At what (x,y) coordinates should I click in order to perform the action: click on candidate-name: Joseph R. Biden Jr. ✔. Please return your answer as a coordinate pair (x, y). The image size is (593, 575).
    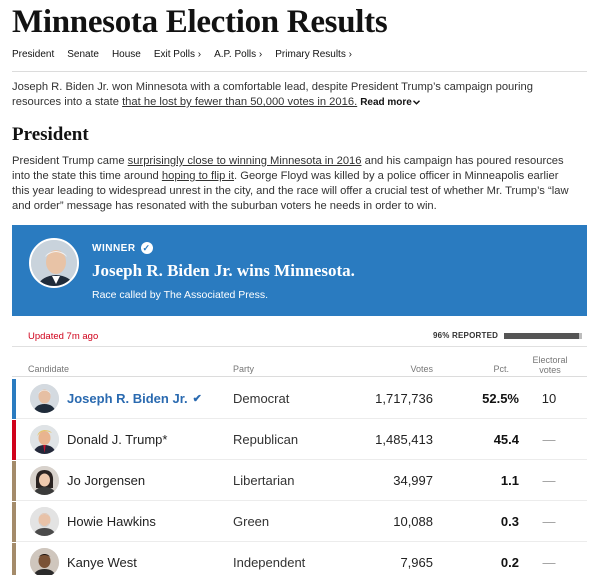
    Looking at the image, I should click on (134, 398).